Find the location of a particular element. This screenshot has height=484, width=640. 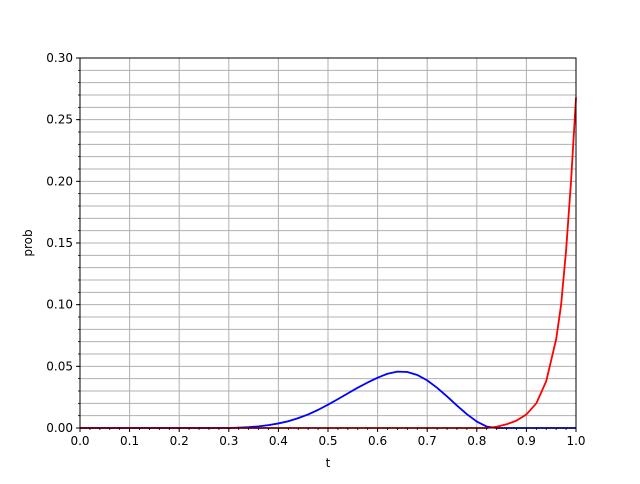

x-tick-label: 0.0 is located at coordinates (79, 441).